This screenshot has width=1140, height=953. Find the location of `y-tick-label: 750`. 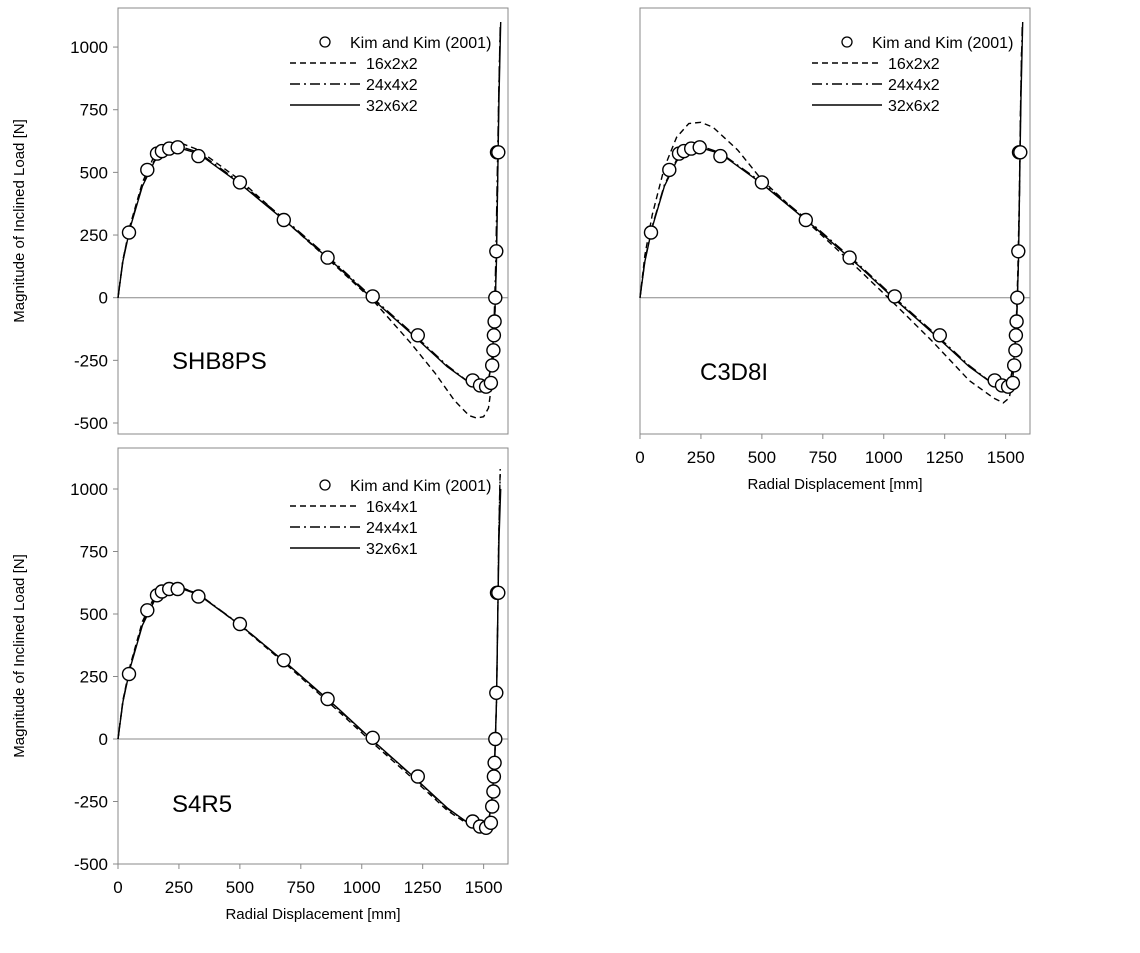

y-tick-label: 750 is located at coordinates (94, 552).